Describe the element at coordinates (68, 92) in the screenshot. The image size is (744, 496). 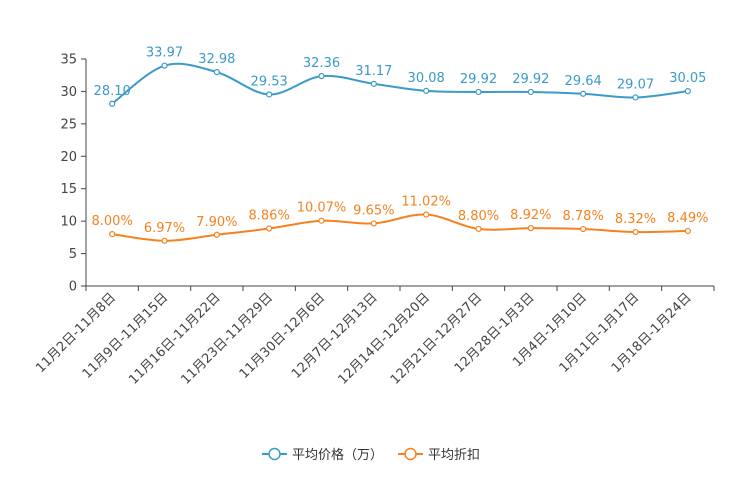
I see `y-tick-label: 30` at that location.